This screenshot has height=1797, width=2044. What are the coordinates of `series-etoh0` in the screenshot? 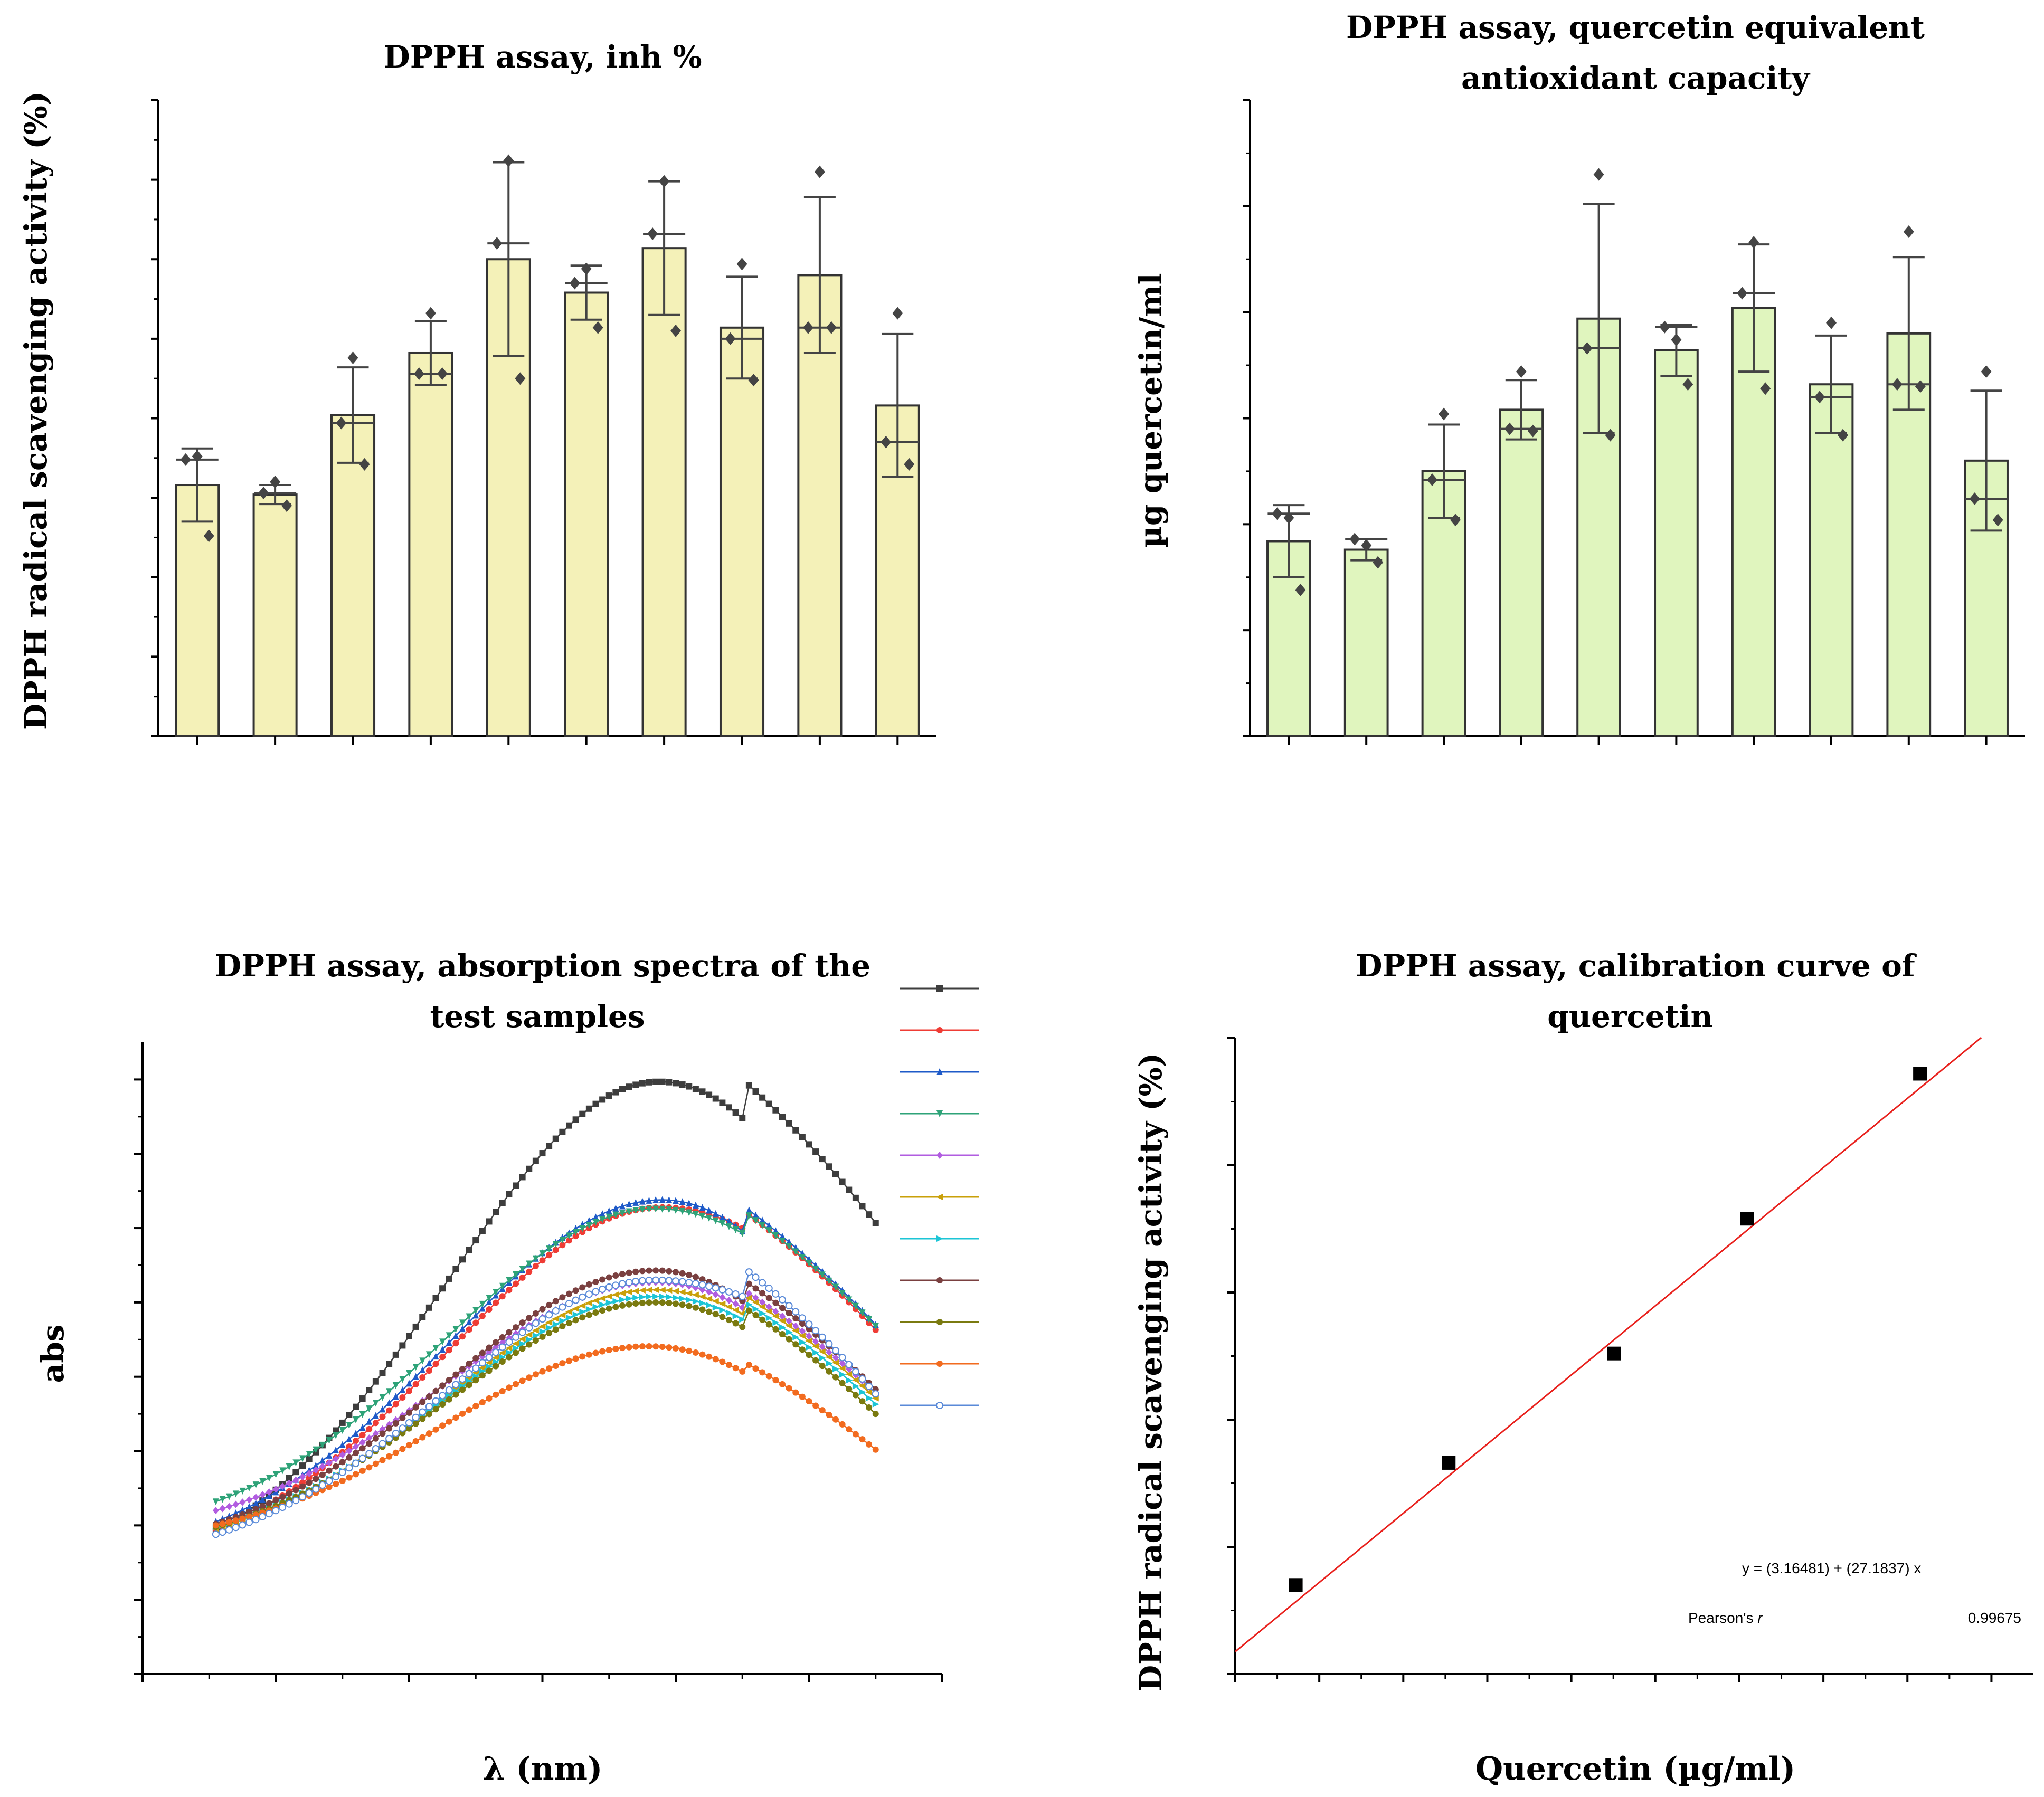 It's located at (545, 1368).